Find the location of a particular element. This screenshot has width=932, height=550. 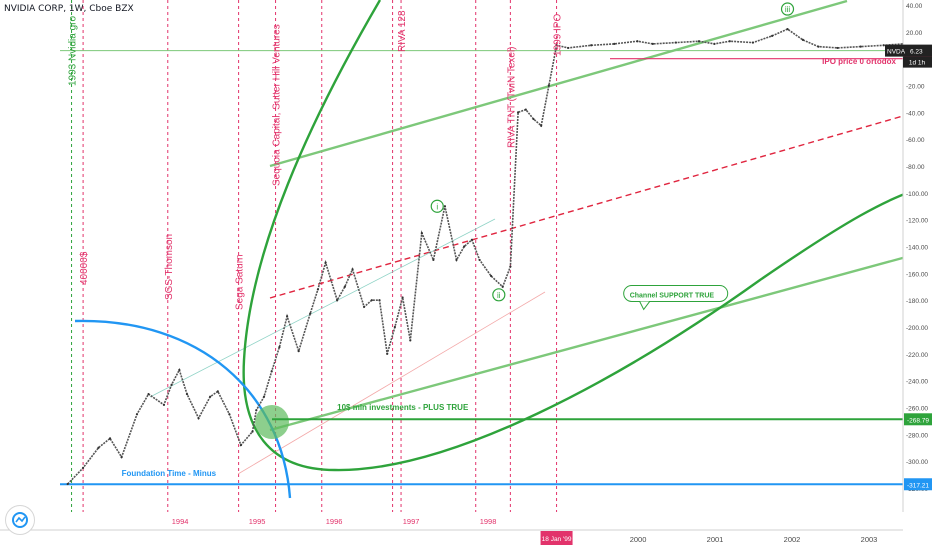

x-axis-area is located at coordinates (466, 531).